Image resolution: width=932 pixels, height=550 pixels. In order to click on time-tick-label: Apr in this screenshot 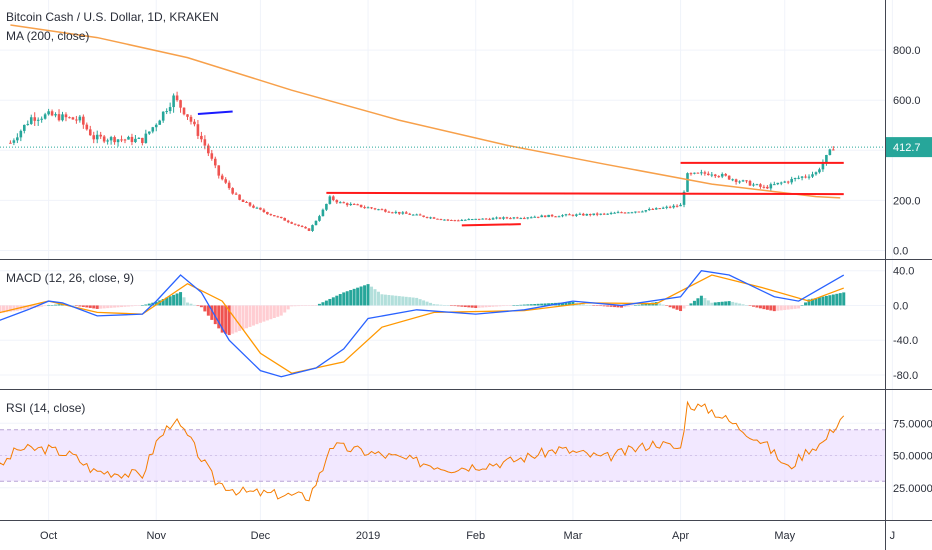, I will do `click(680, 536)`.